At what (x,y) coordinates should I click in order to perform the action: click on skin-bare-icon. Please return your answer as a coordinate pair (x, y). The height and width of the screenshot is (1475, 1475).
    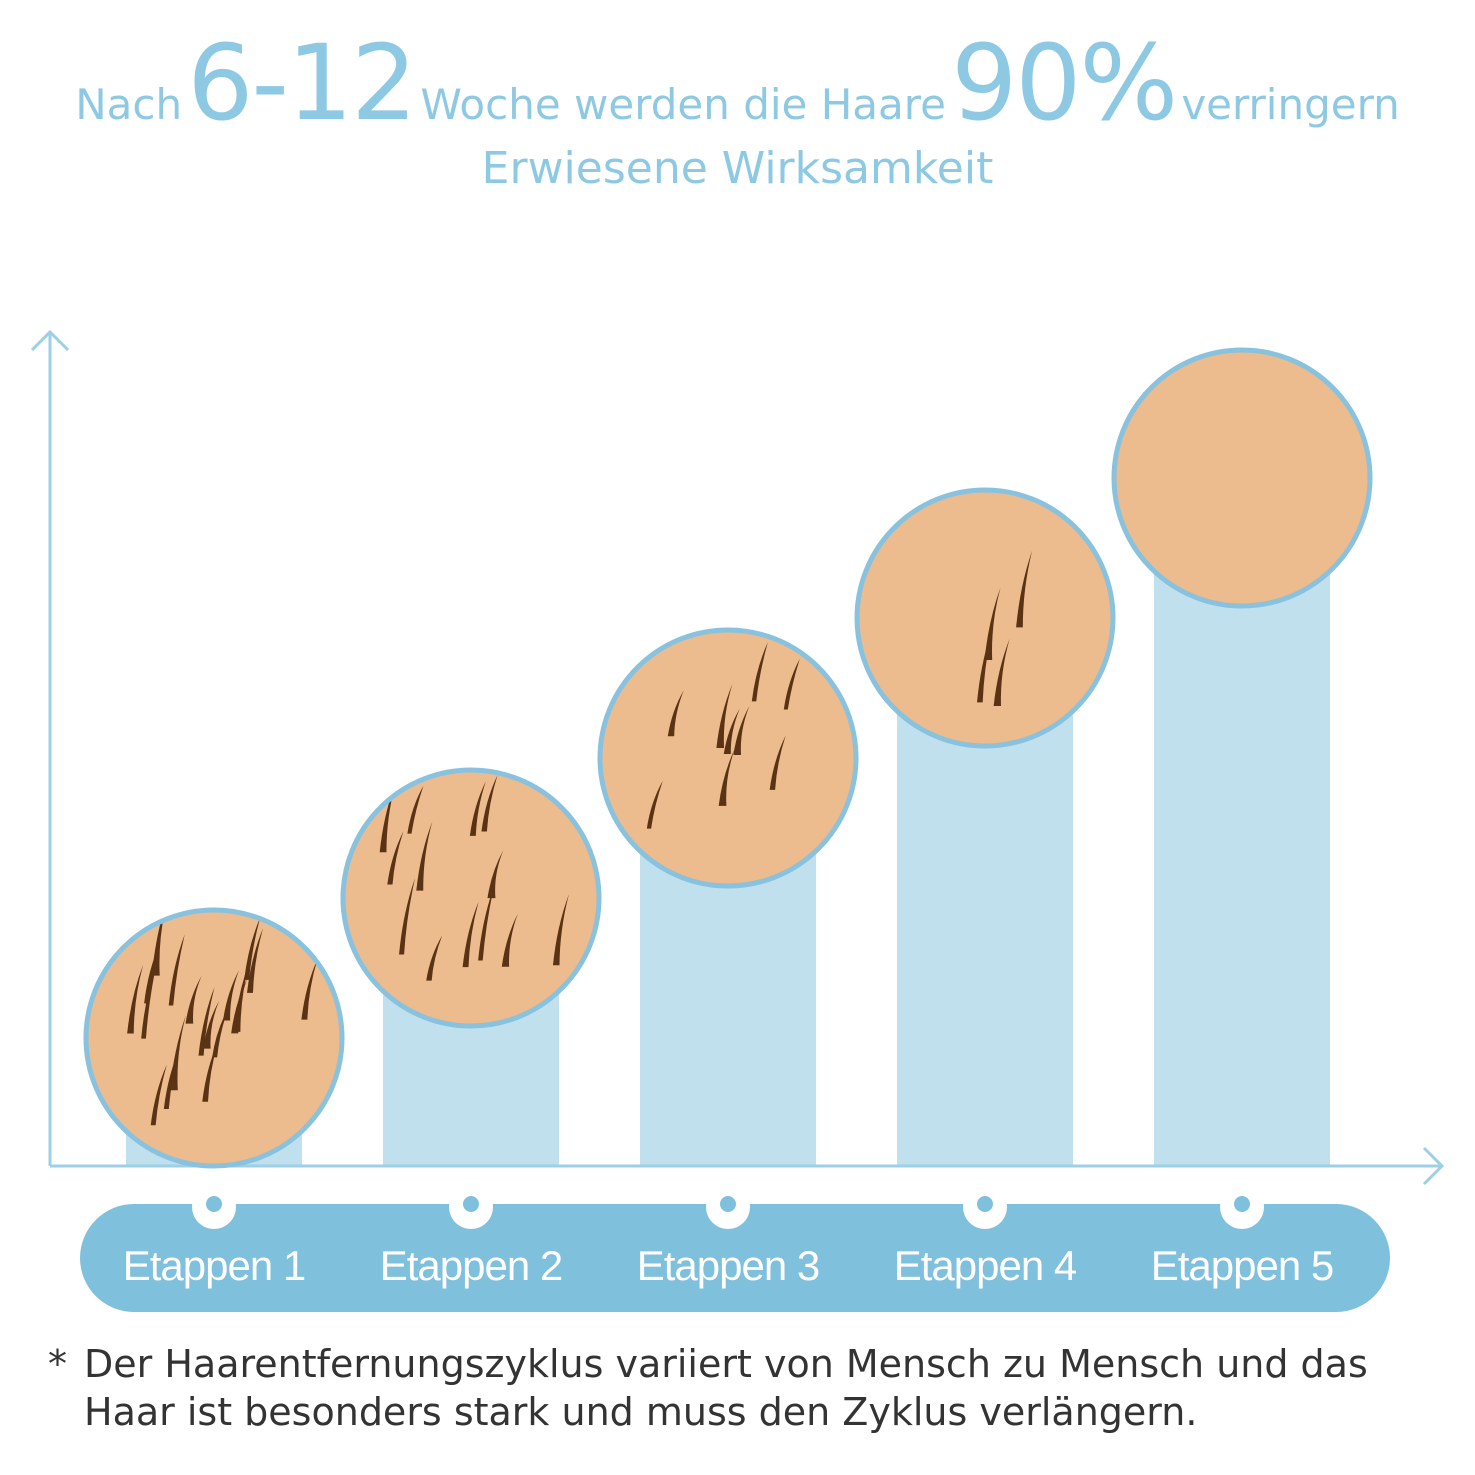
    Looking at the image, I should click on (1242, 478).